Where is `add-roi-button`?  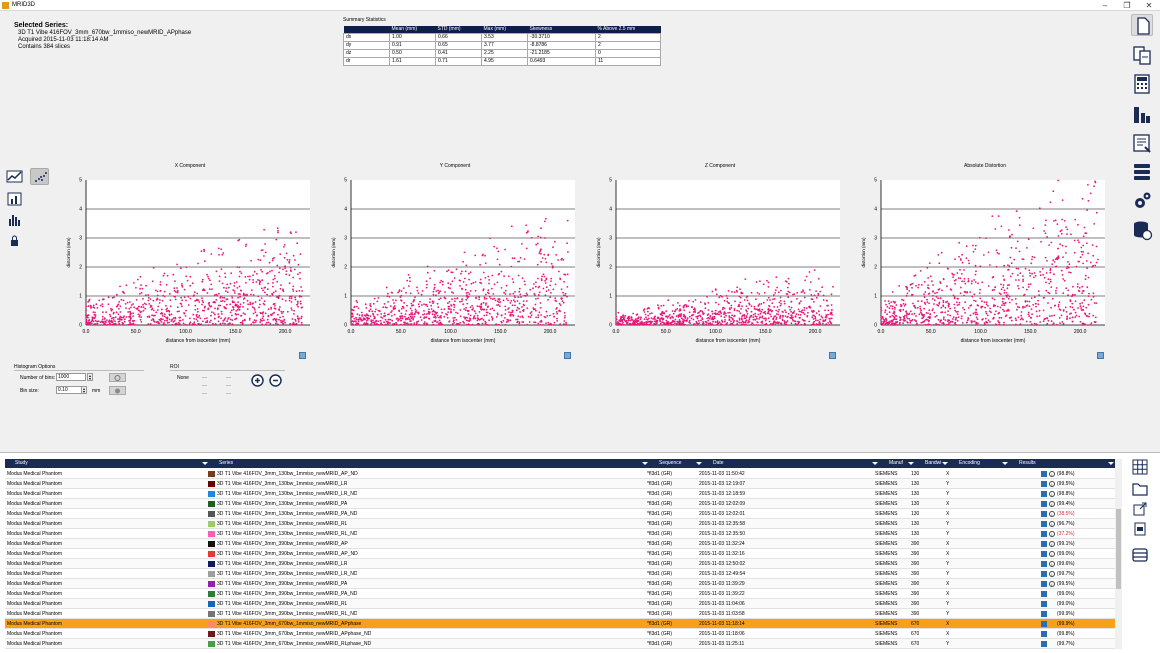 add-roi-button is located at coordinates (257, 380).